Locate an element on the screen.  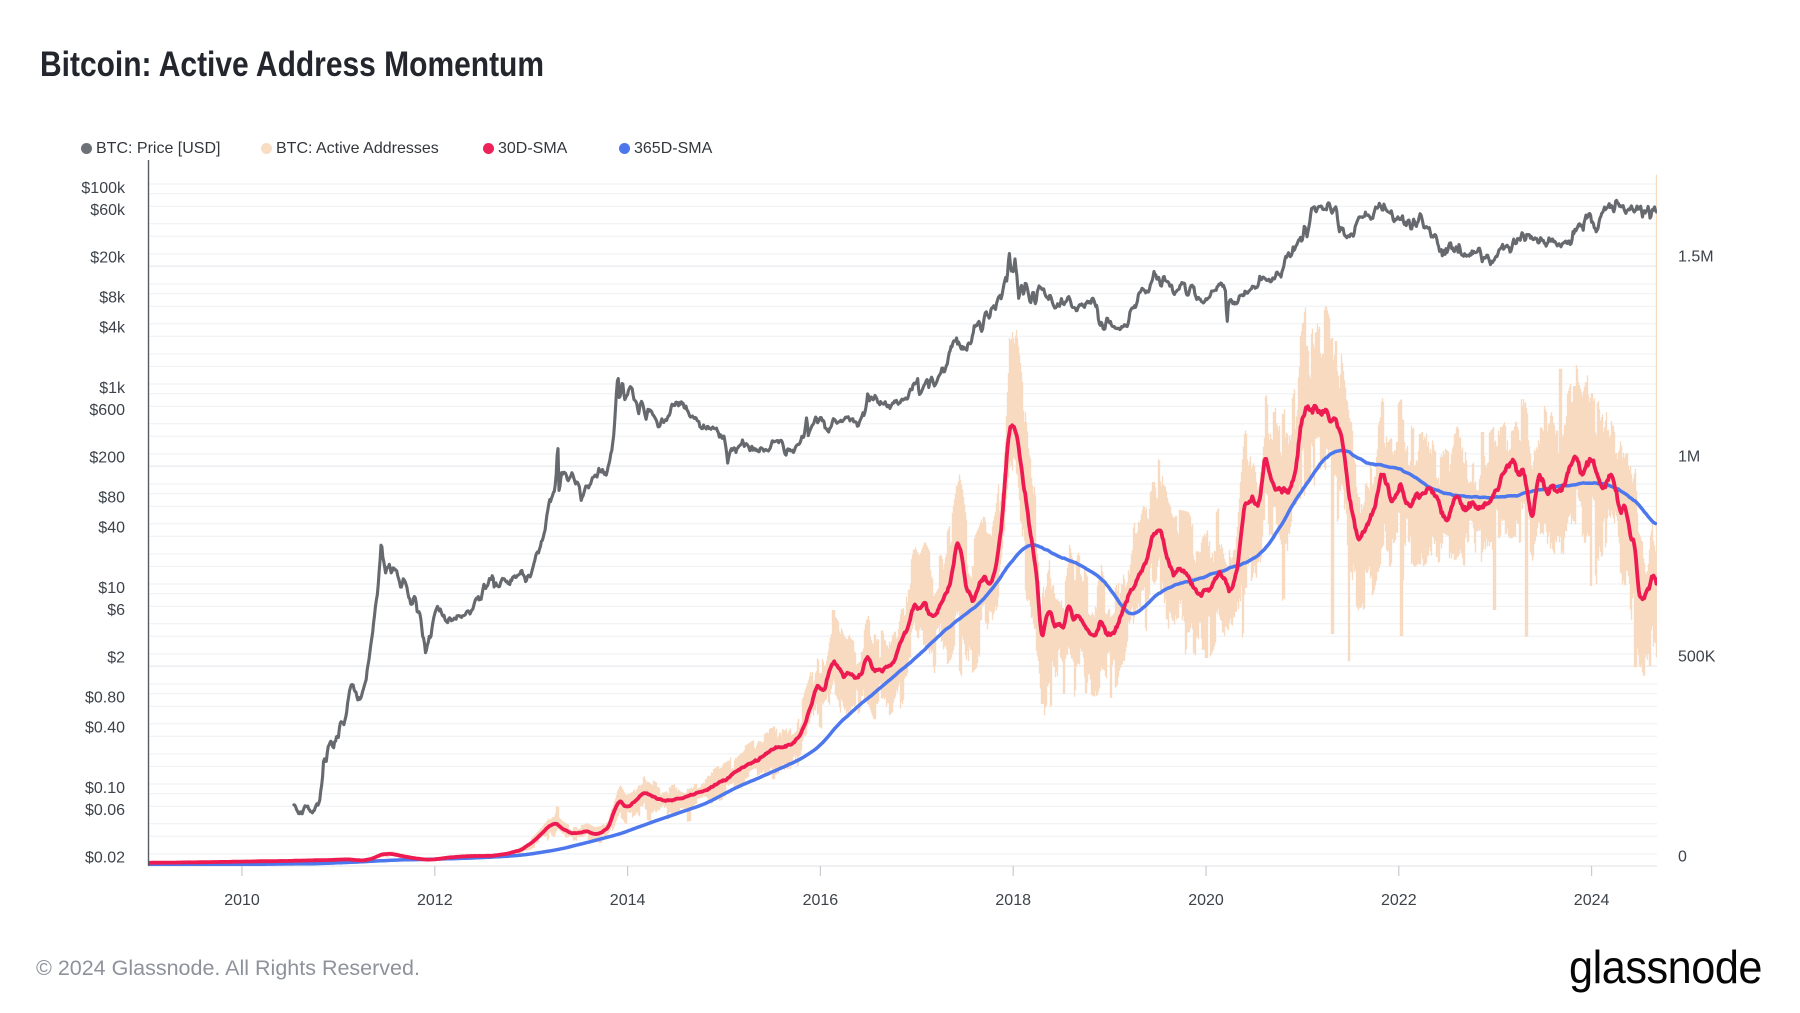
svg-text: $100k is located at coordinates (103, 188).